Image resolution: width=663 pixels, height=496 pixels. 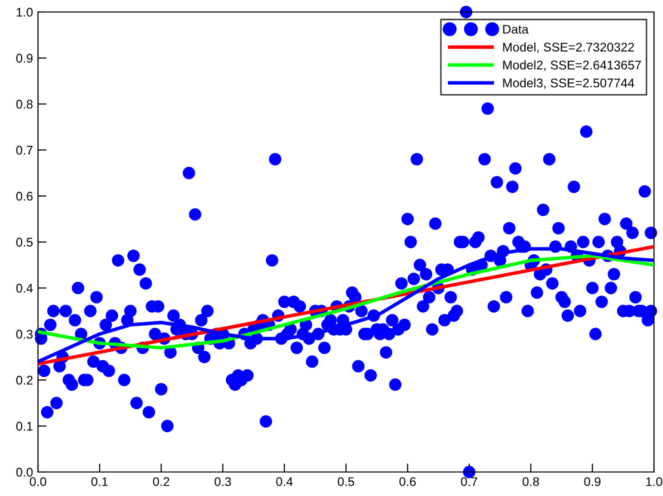 What do you see at coordinates (592, 481) in the screenshot?
I see `x-tick-label: 0.9` at bounding box center [592, 481].